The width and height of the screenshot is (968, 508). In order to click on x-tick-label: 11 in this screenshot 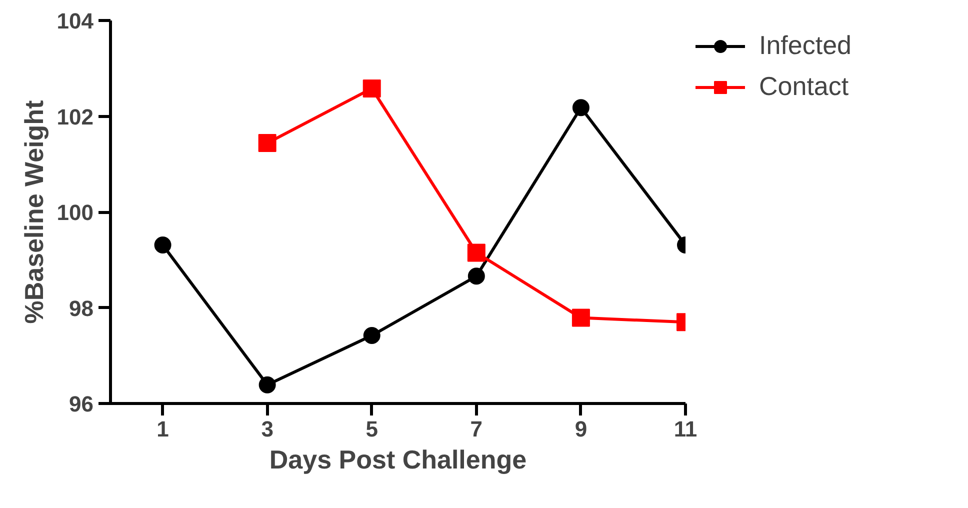, I will do `click(686, 429)`.